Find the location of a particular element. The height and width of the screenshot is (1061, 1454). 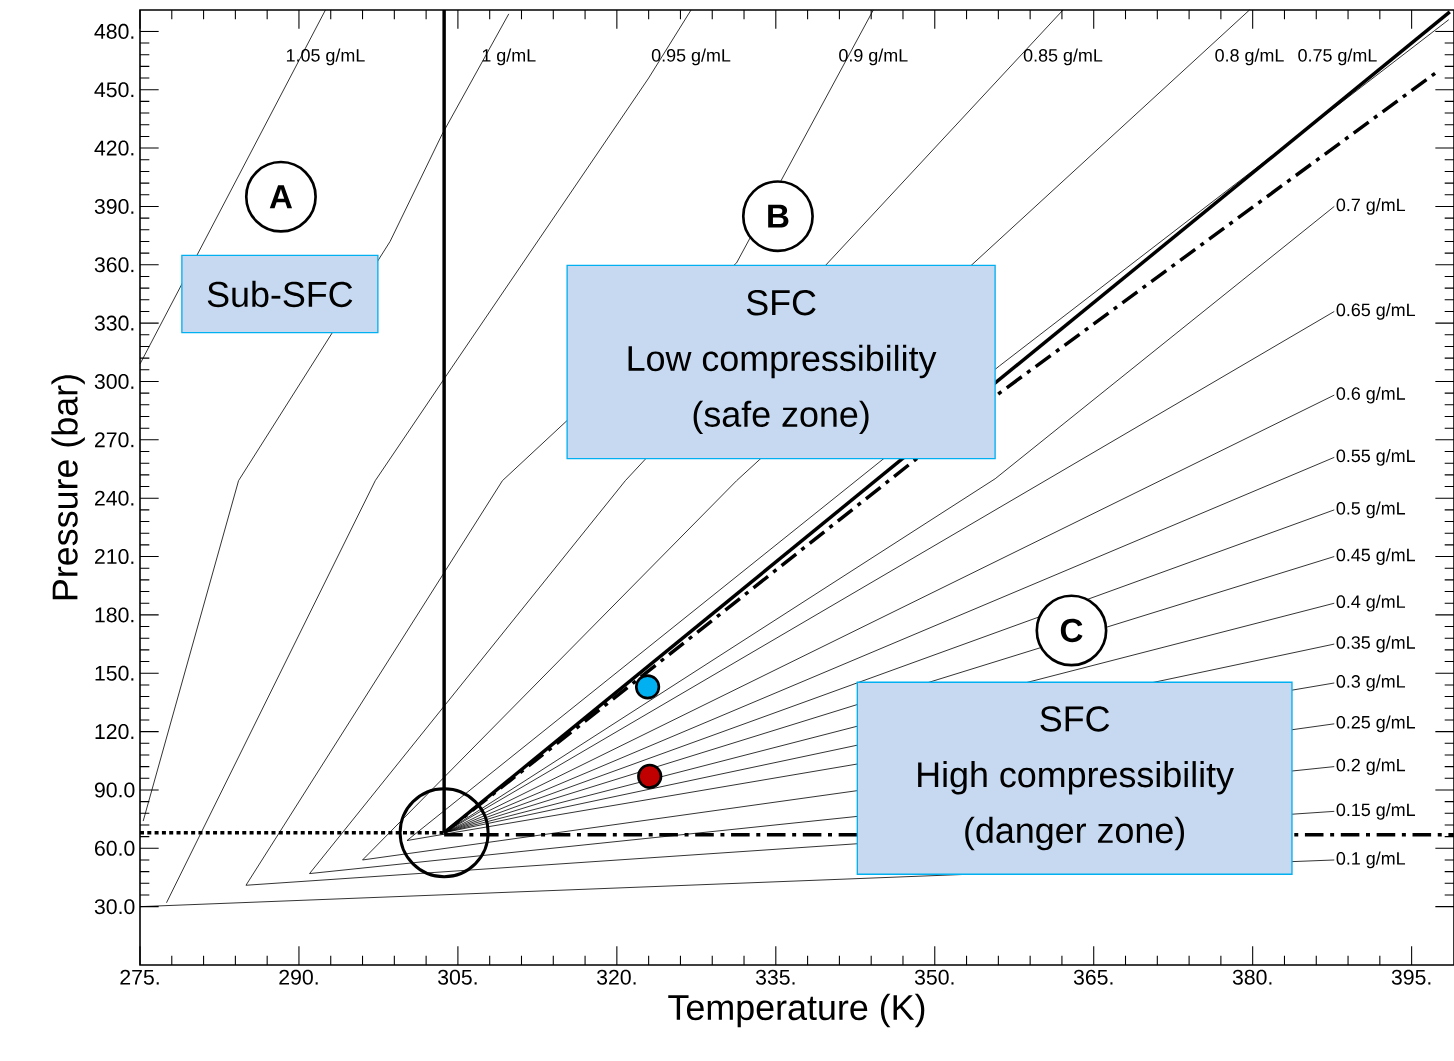

y-tick-label: 30.0 is located at coordinates (114, 907).